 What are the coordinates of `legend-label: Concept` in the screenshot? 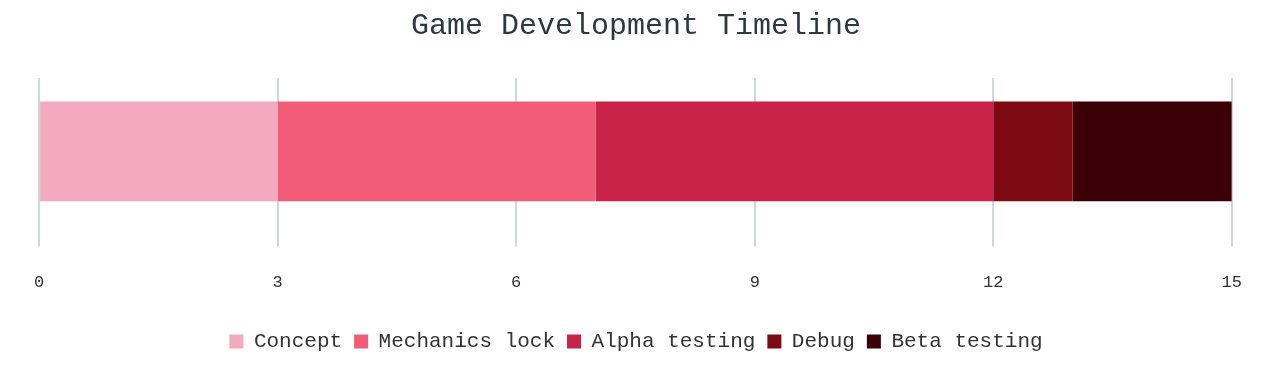 It's located at (298, 342).